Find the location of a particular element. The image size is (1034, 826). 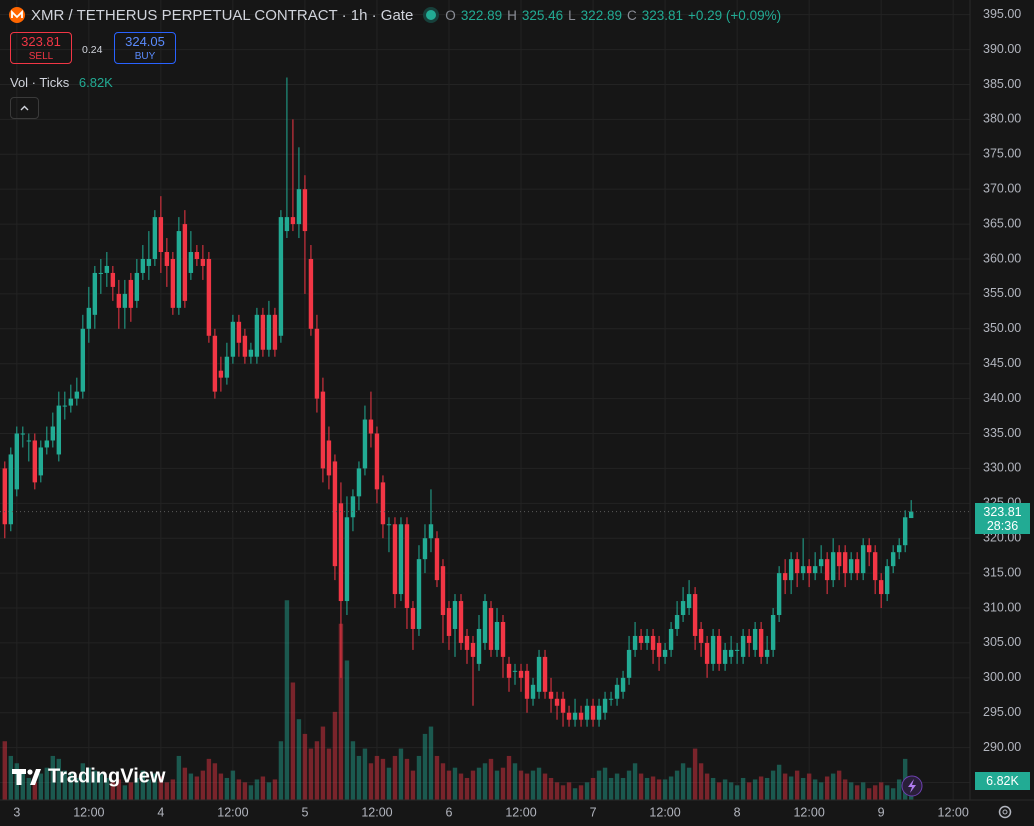

buy-button: 324.05 BUY is located at coordinates (145, 48).